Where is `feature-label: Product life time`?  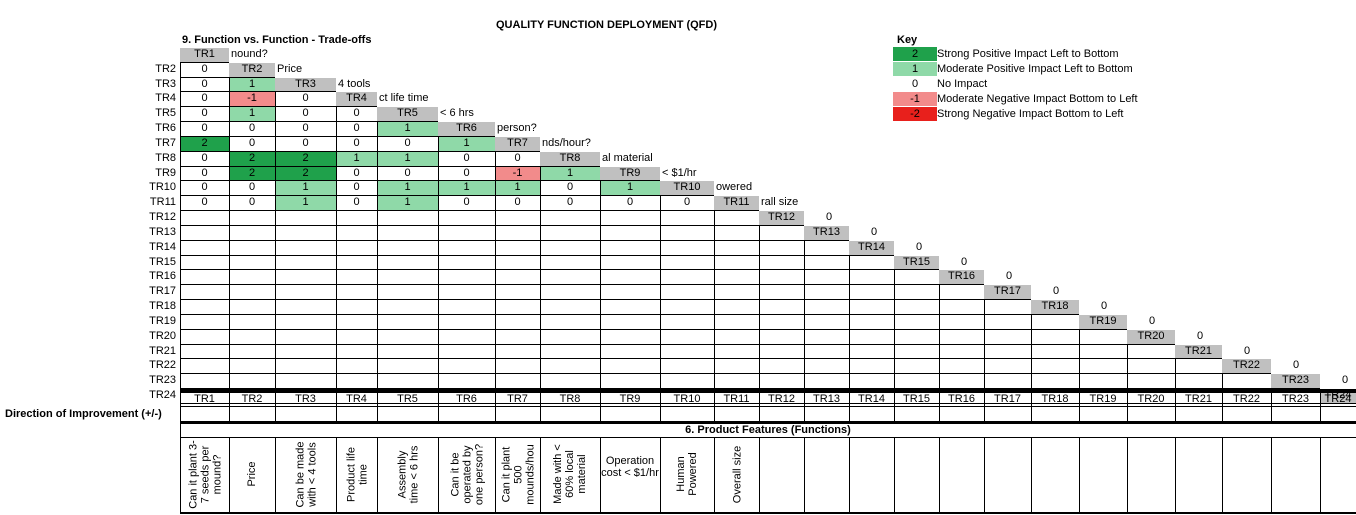 feature-label: Product life time is located at coordinates (356, 474).